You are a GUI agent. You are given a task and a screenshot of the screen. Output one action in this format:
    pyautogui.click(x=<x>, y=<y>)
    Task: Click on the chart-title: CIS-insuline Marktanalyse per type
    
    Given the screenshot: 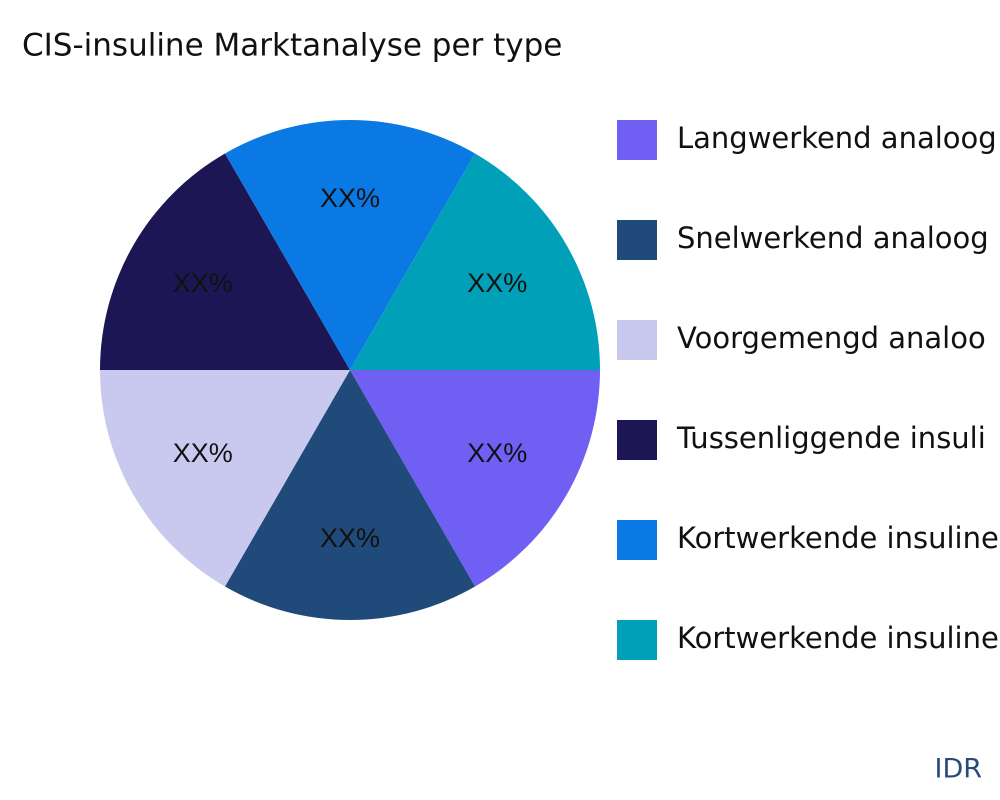 What is the action you would take?
    pyautogui.click(x=292, y=46)
    